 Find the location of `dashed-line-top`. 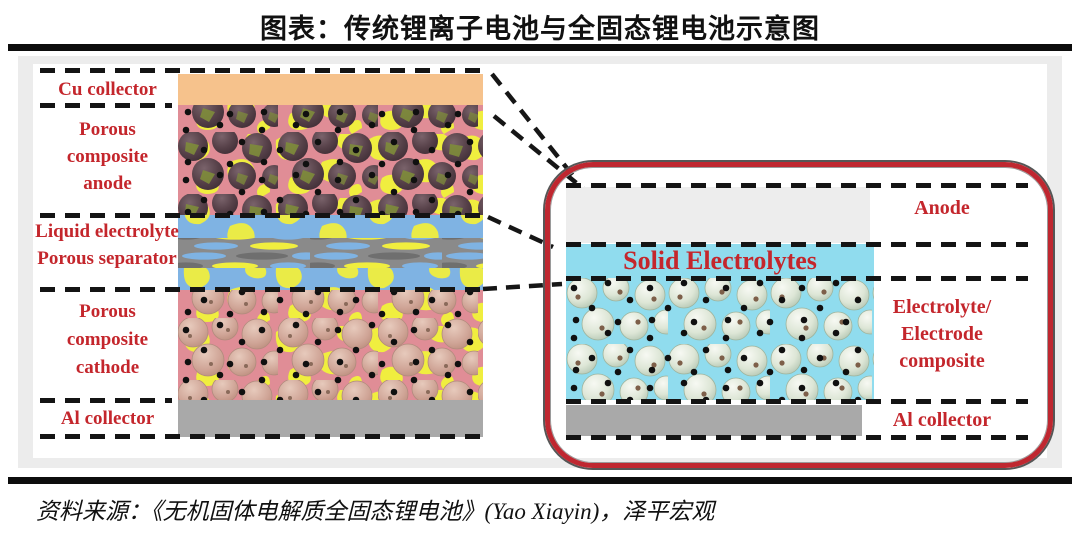

dashed-line-top is located at coordinates (261, 70).